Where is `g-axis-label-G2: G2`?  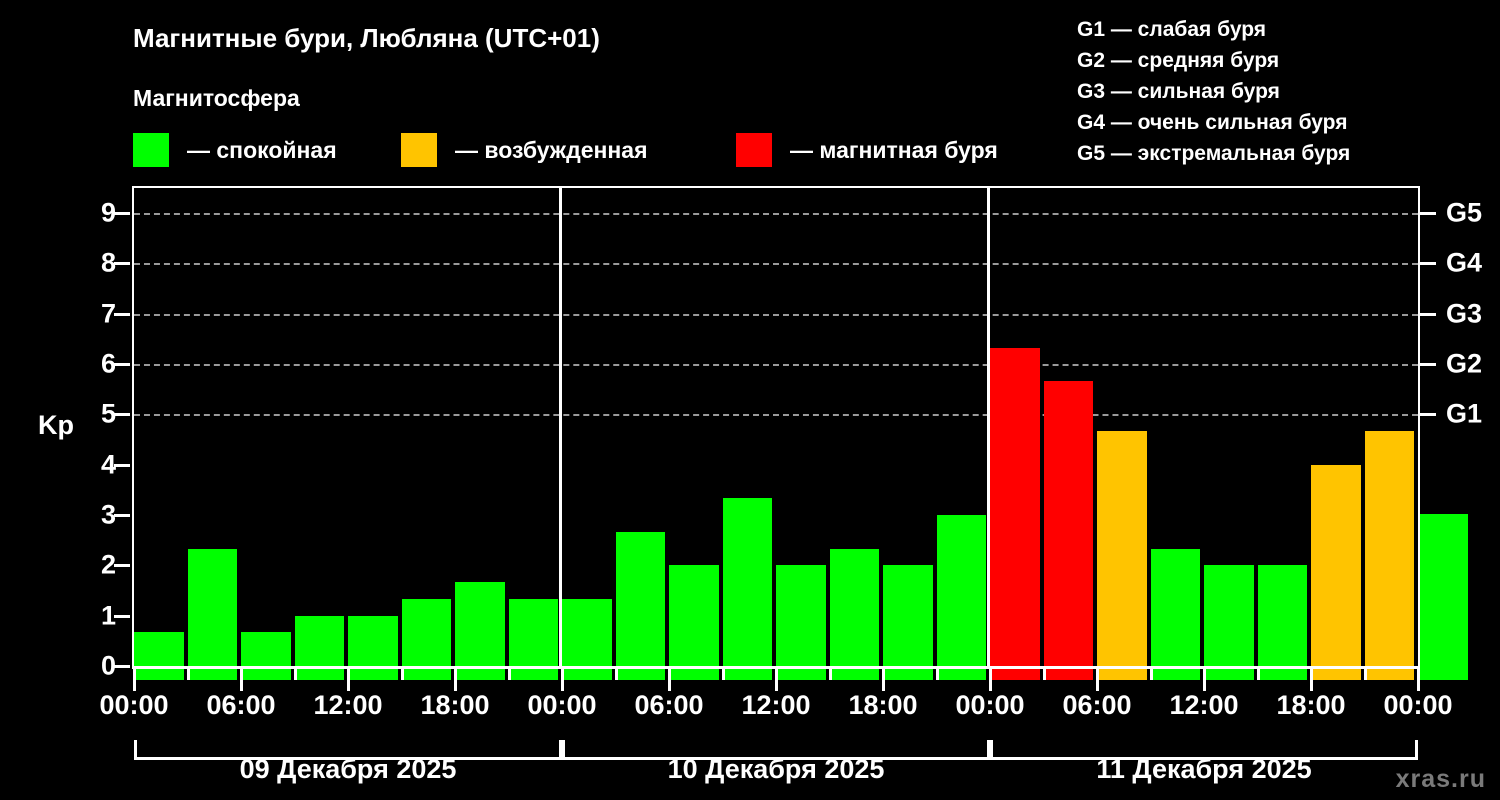 g-axis-label-G2: G2 is located at coordinates (1464, 363).